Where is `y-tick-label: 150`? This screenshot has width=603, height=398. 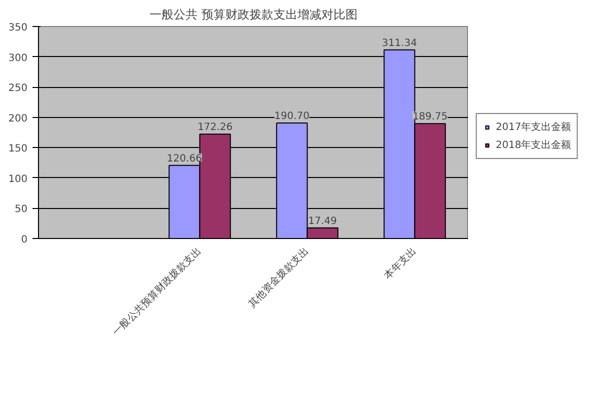 y-tick-label: 150 is located at coordinates (18, 149).